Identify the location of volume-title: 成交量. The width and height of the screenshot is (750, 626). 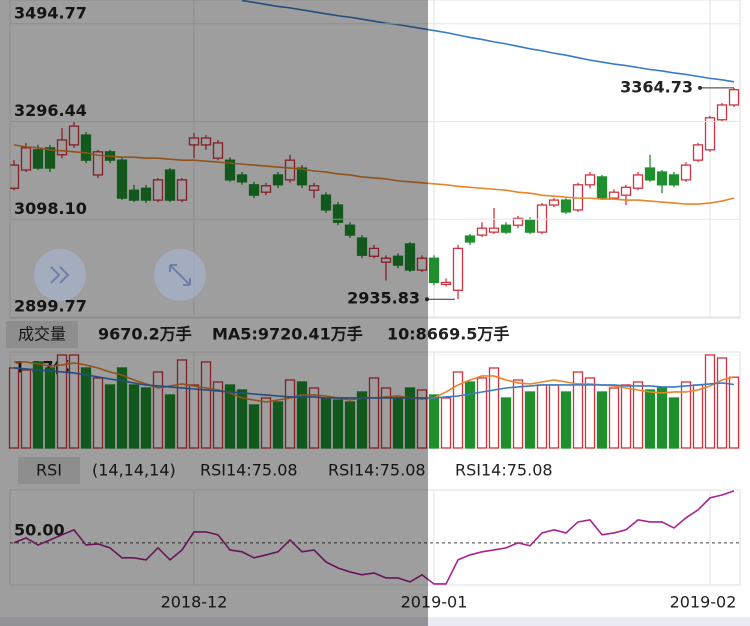
(42, 334).